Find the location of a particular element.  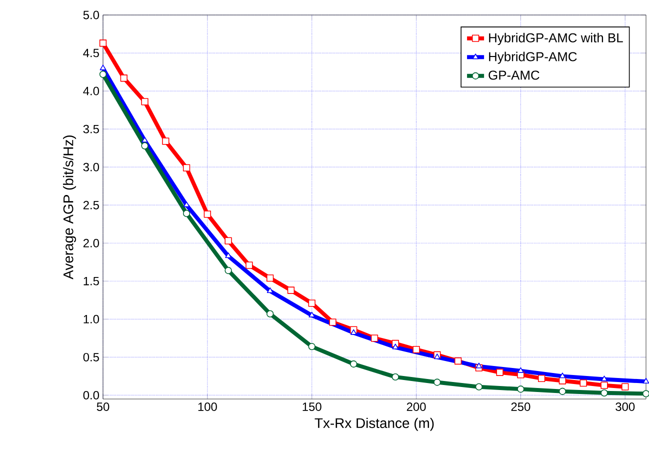

y-tick-label: 0.0 is located at coordinates (91, 395).